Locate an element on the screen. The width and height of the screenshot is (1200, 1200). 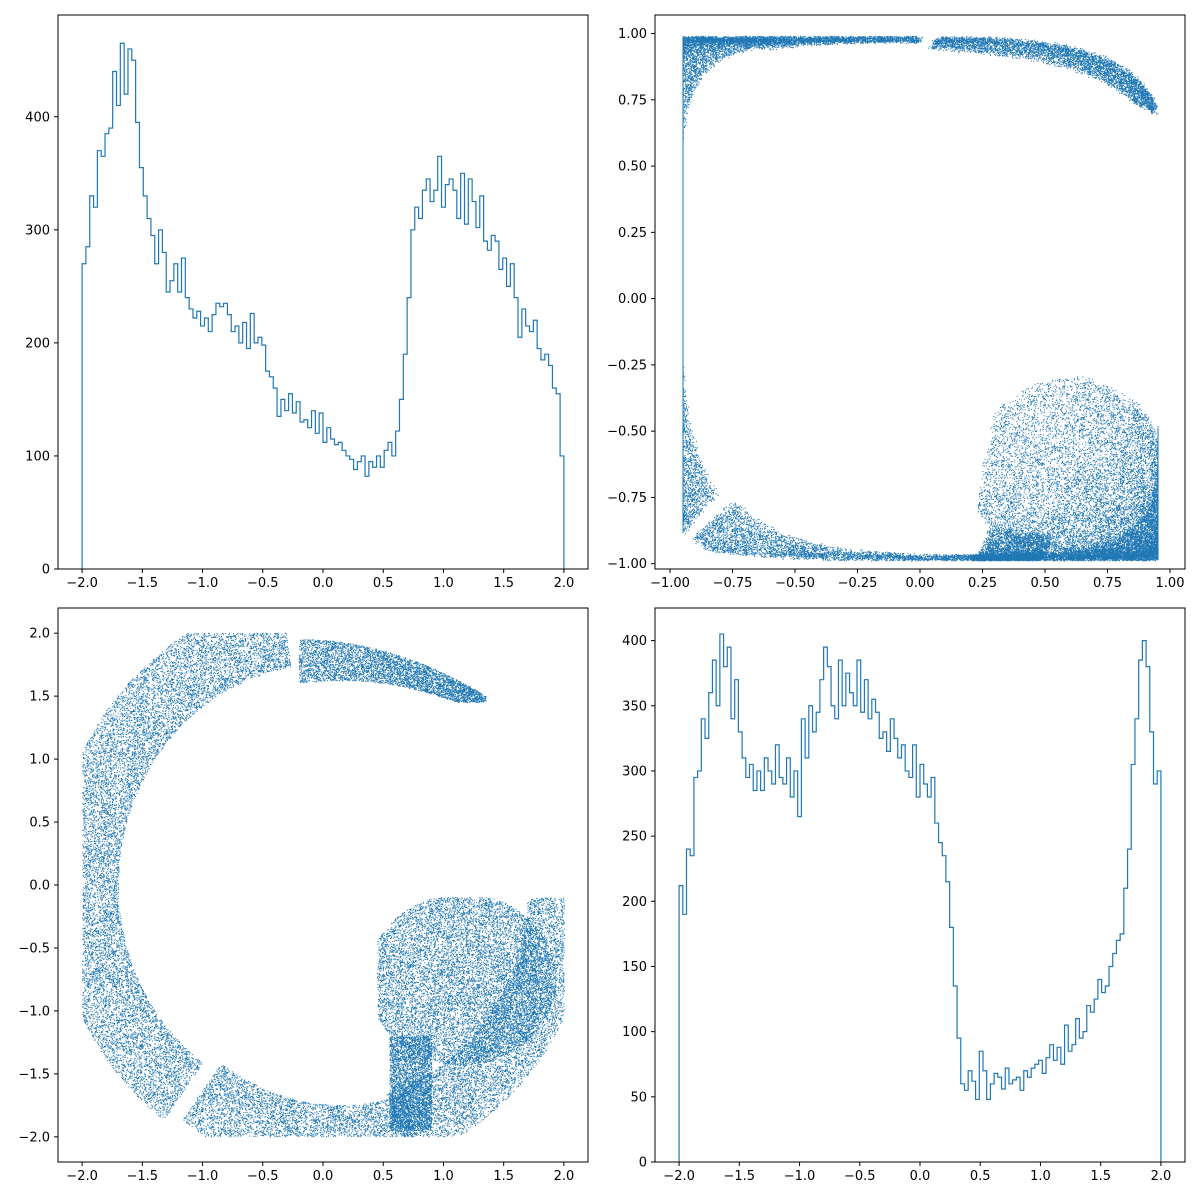
x-tick-label: 1.00 is located at coordinates (1170, 583).